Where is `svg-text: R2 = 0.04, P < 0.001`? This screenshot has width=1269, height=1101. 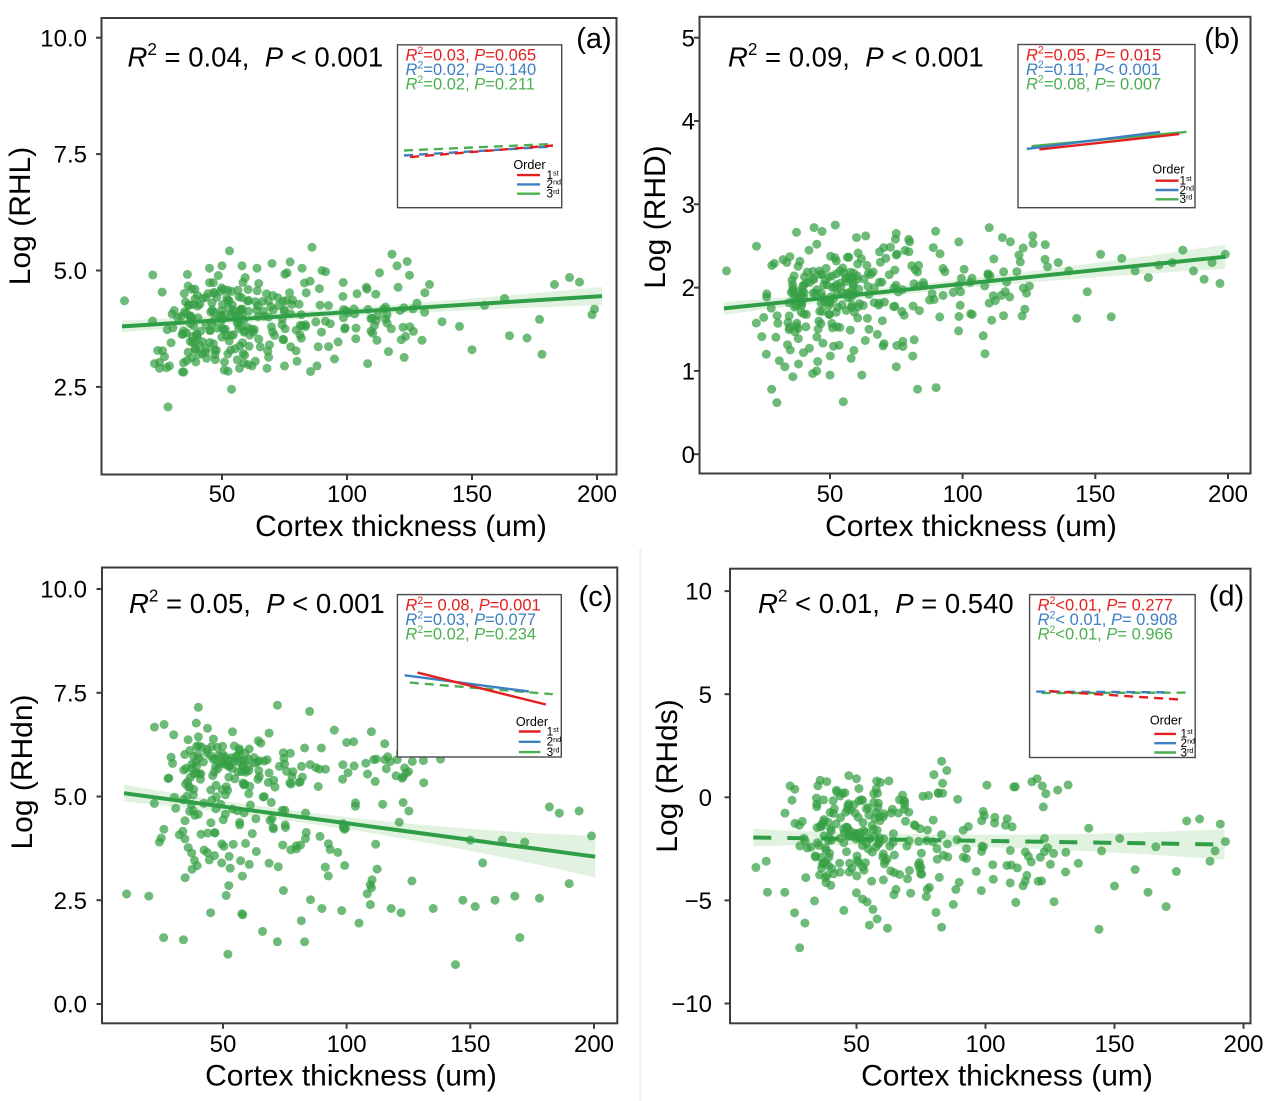
svg-text: R2 = 0.04, P < 0.001 is located at coordinates (256, 56).